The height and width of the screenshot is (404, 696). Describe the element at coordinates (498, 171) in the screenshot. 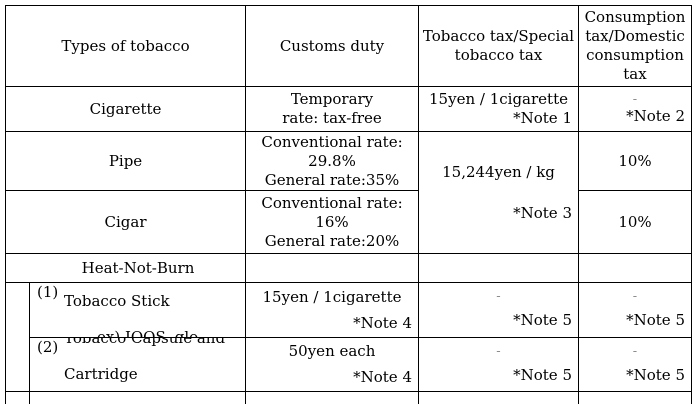

I see `pipe-cigar-tobacco-value: 15,244yen / kg` at that location.